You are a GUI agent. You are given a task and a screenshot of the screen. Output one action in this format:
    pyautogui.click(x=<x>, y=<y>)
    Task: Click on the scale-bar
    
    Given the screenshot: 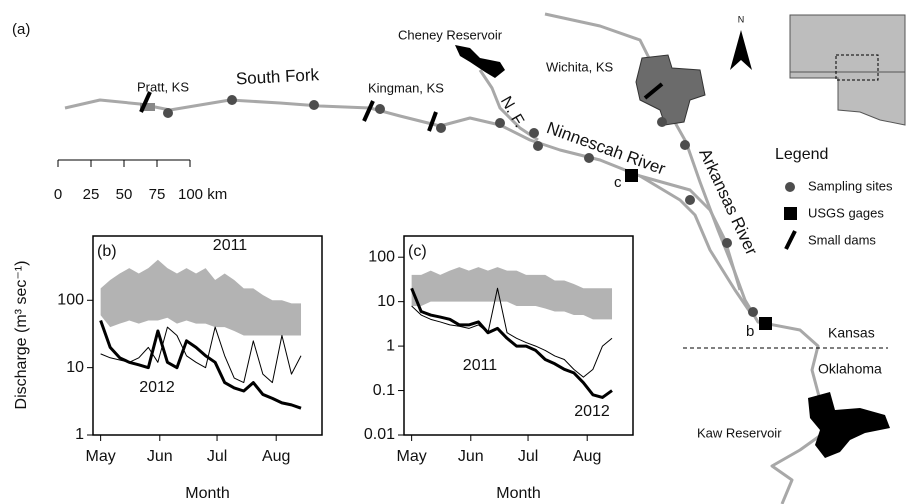 What is the action you would take?
    pyautogui.click(x=124, y=163)
    